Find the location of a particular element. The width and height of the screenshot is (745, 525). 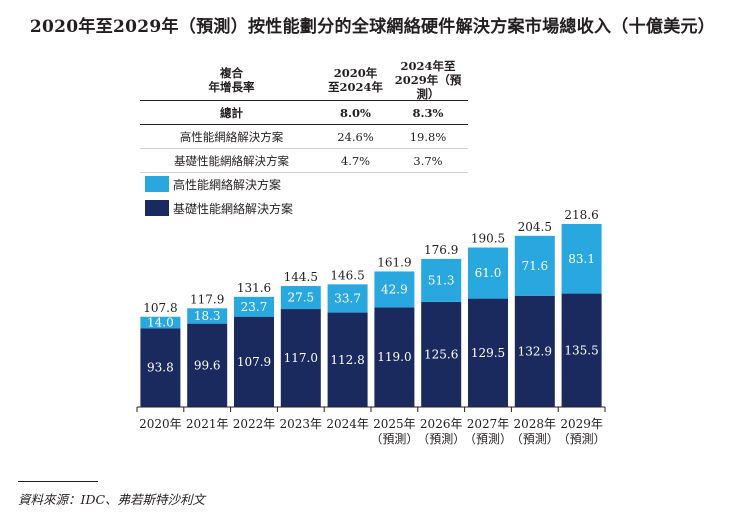

x-tick-label: 2021年 is located at coordinates (207, 424).